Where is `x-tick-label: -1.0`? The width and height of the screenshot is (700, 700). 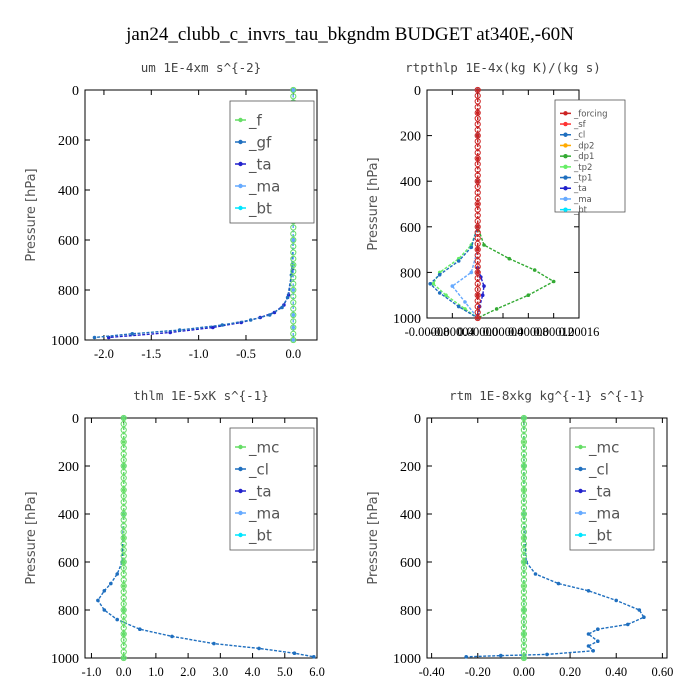 x-tick-label: -1.0 is located at coordinates (92, 672).